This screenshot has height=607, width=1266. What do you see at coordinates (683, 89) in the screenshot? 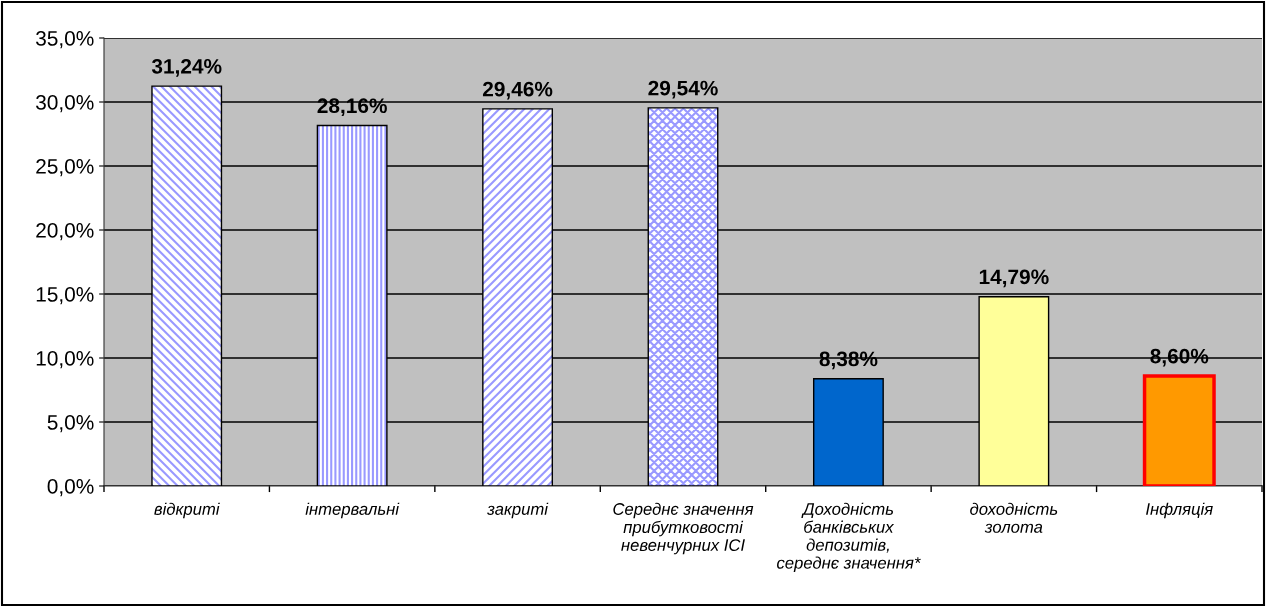
I see `data-label: 29,54%` at bounding box center [683, 89].